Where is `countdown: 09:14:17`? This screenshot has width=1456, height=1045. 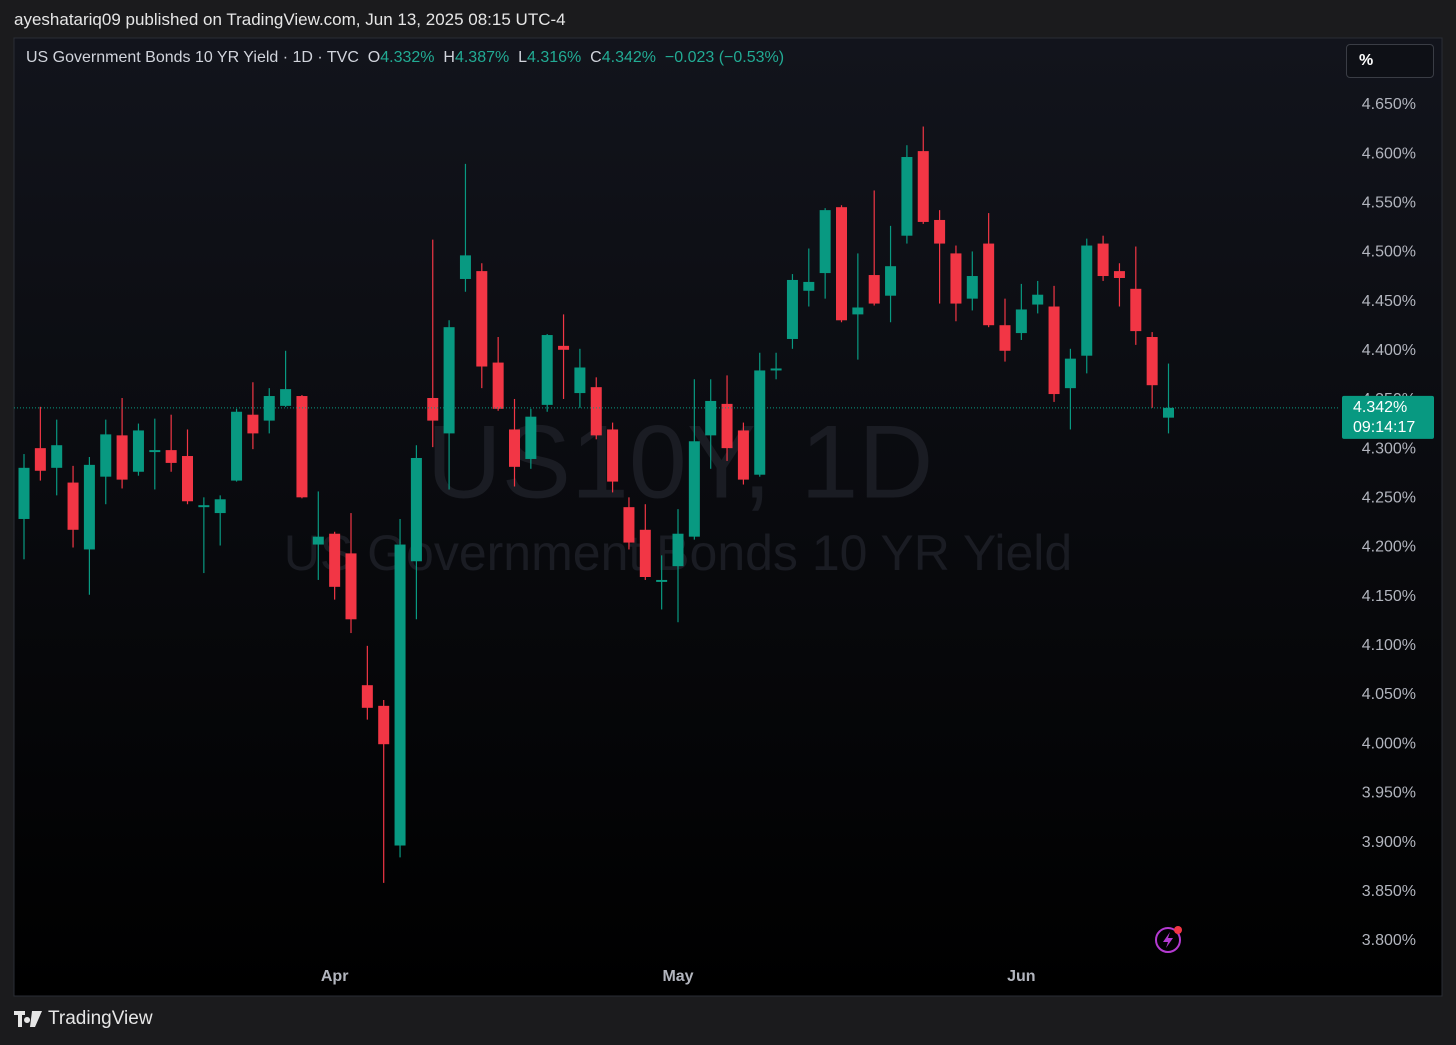
countdown: 09:14:17 is located at coordinates (1384, 427).